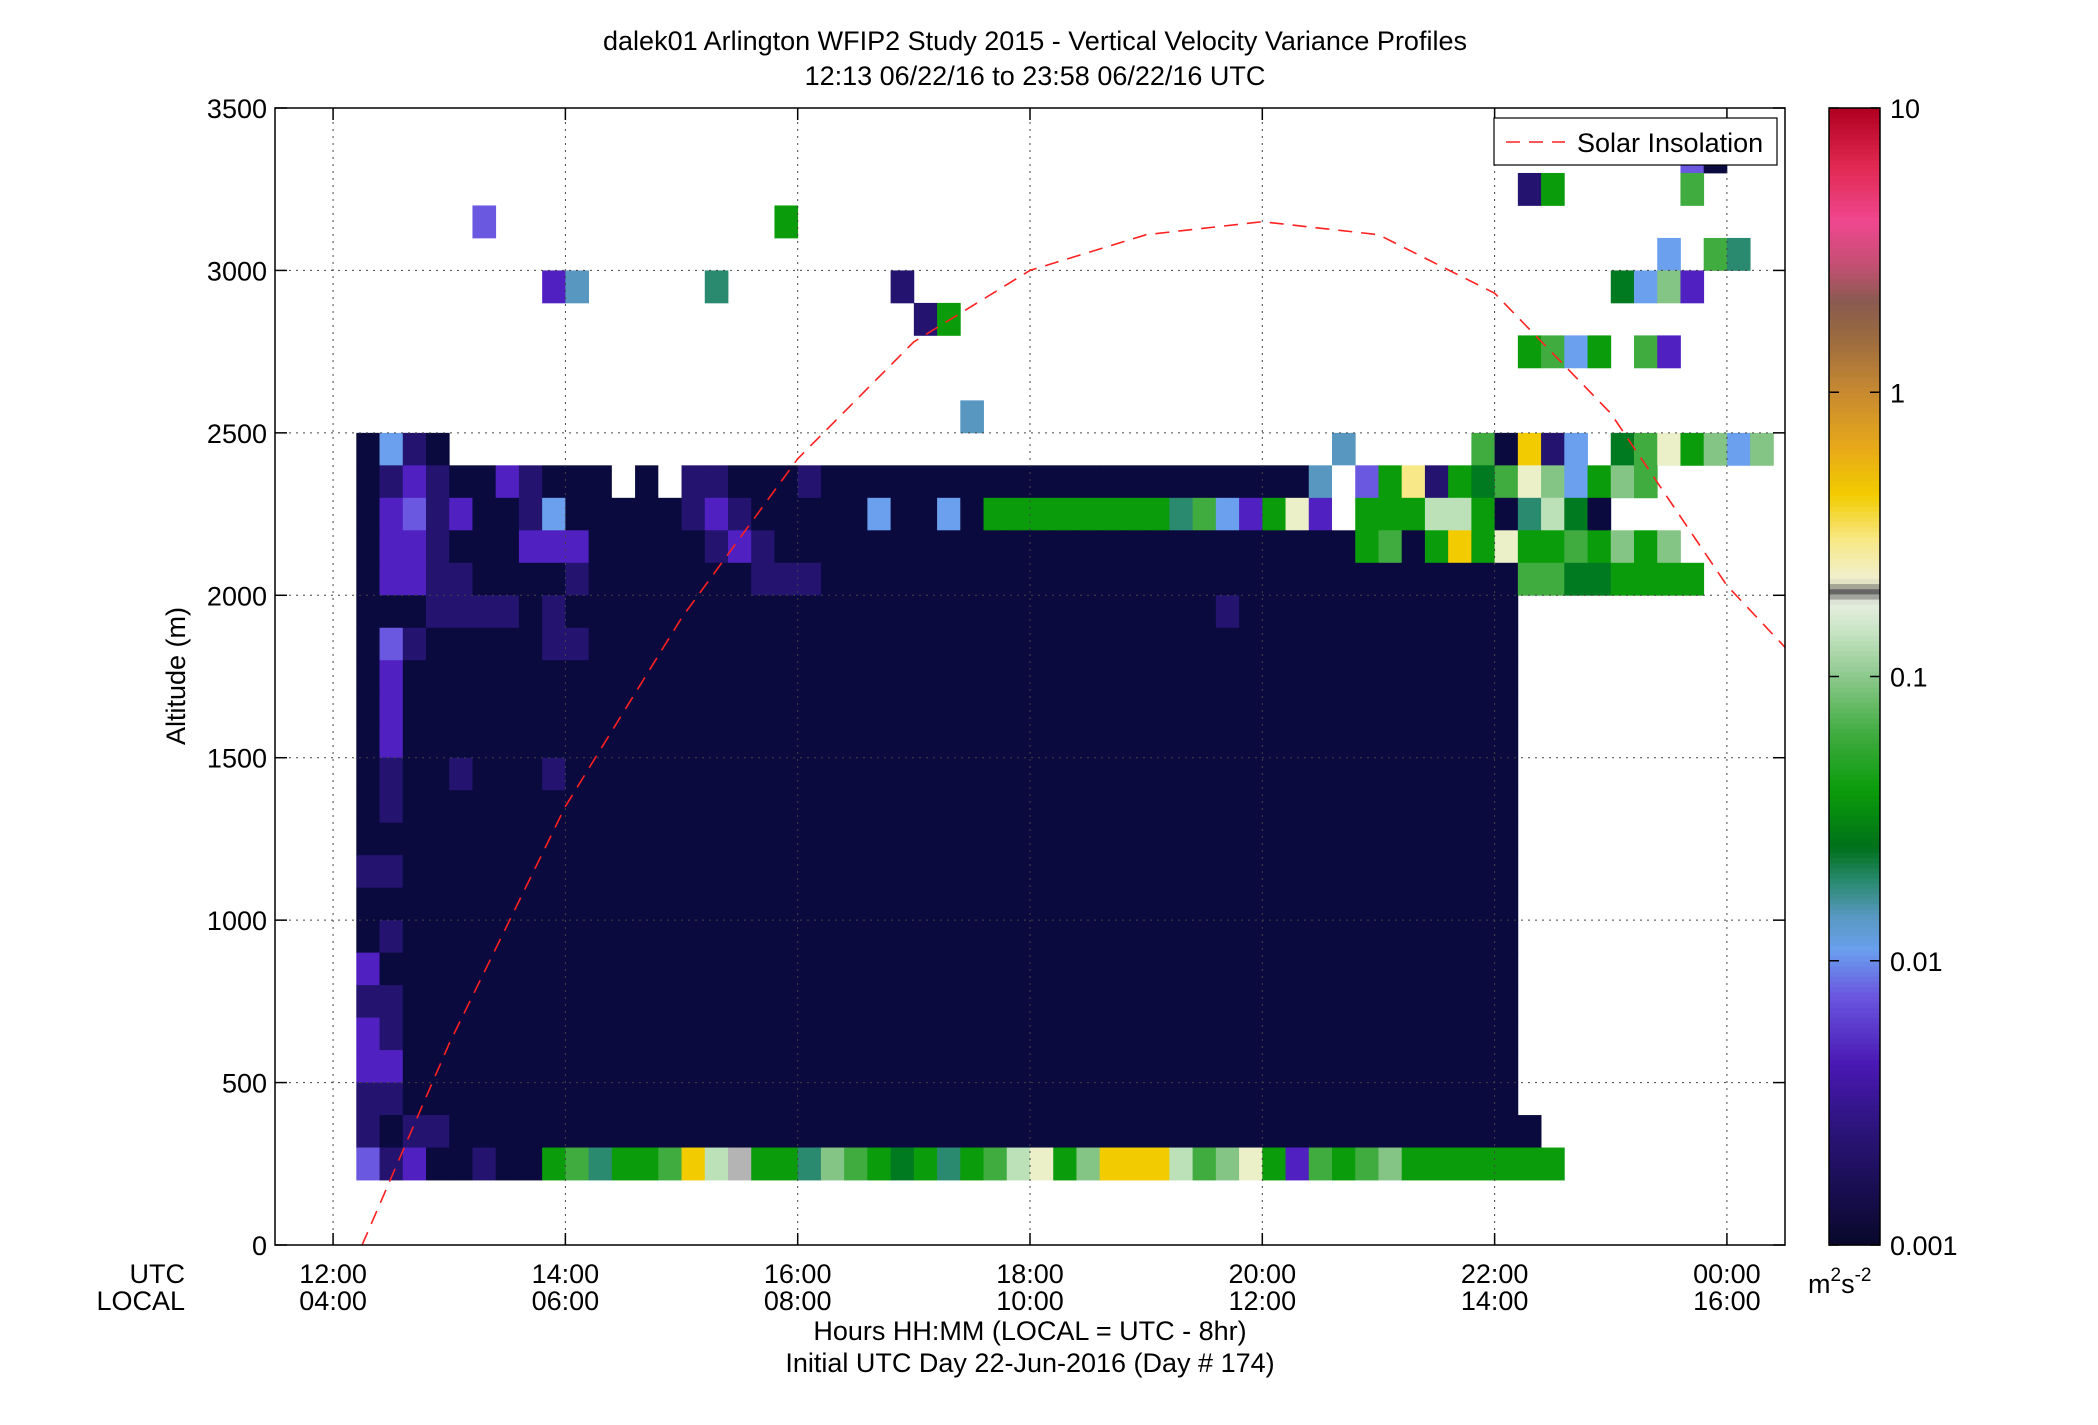 The width and height of the screenshot is (2098, 1425). I want to click on colorbar-tick-label: 10, so click(1905, 109).